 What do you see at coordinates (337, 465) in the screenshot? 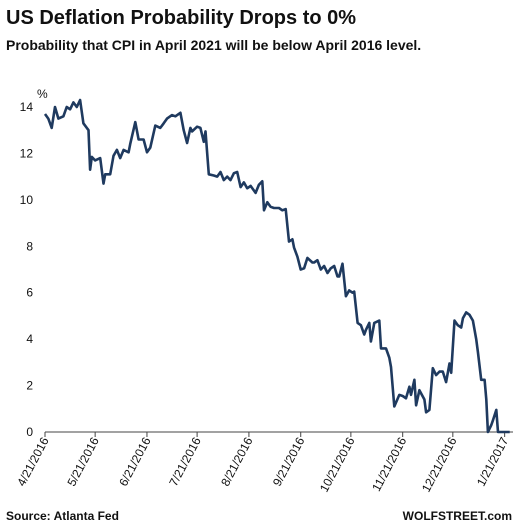
I see `x-tick-label: 10/21/2016` at bounding box center [337, 465].